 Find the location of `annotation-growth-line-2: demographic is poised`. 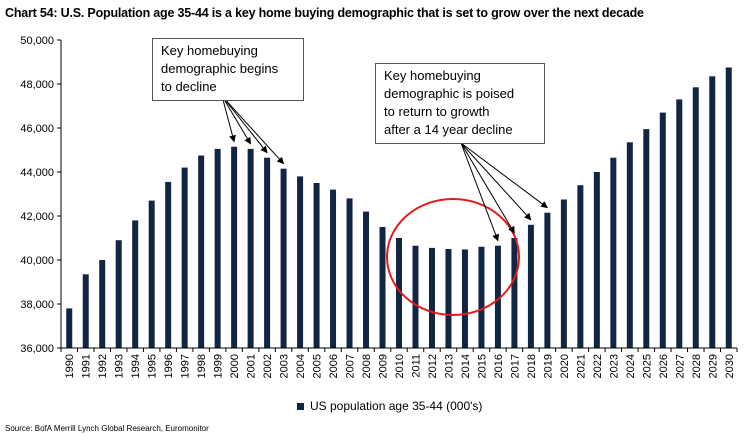

annotation-growth-line-2: demographic is poised is located at coordinates (449, 93).